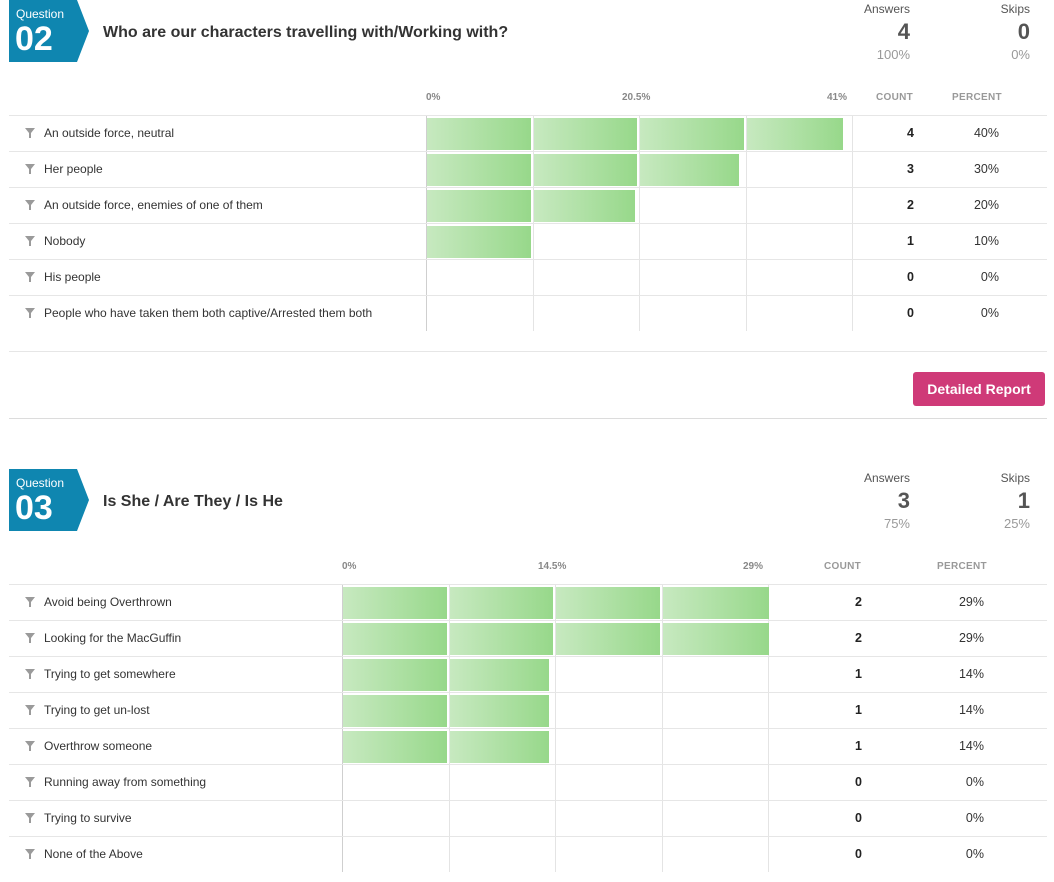  I want to click on percent-column-header: PERCENT, so click(962, 566).